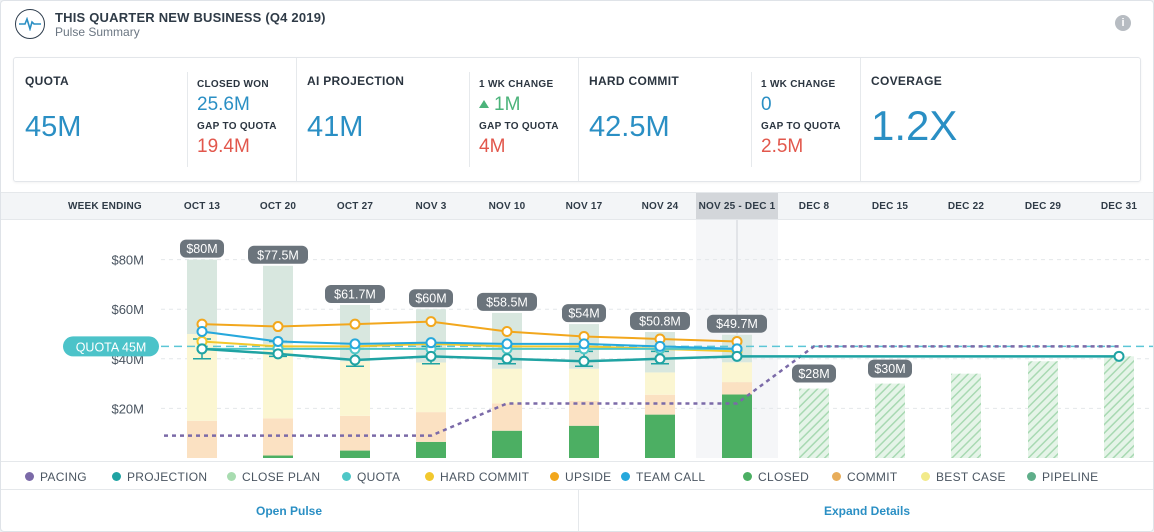 Image resolution: width=1154 pixels, height=532 pixels. I want to click on week-label: DEC 15, so click(890, 206).